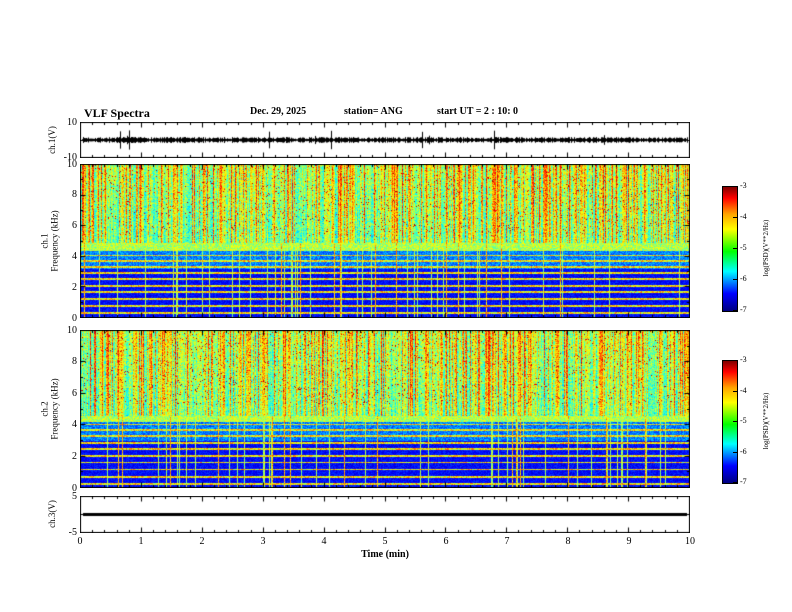 This screenshot has width=792, height=612. I want to click on x-tick-label: 9, so click(629, 541).